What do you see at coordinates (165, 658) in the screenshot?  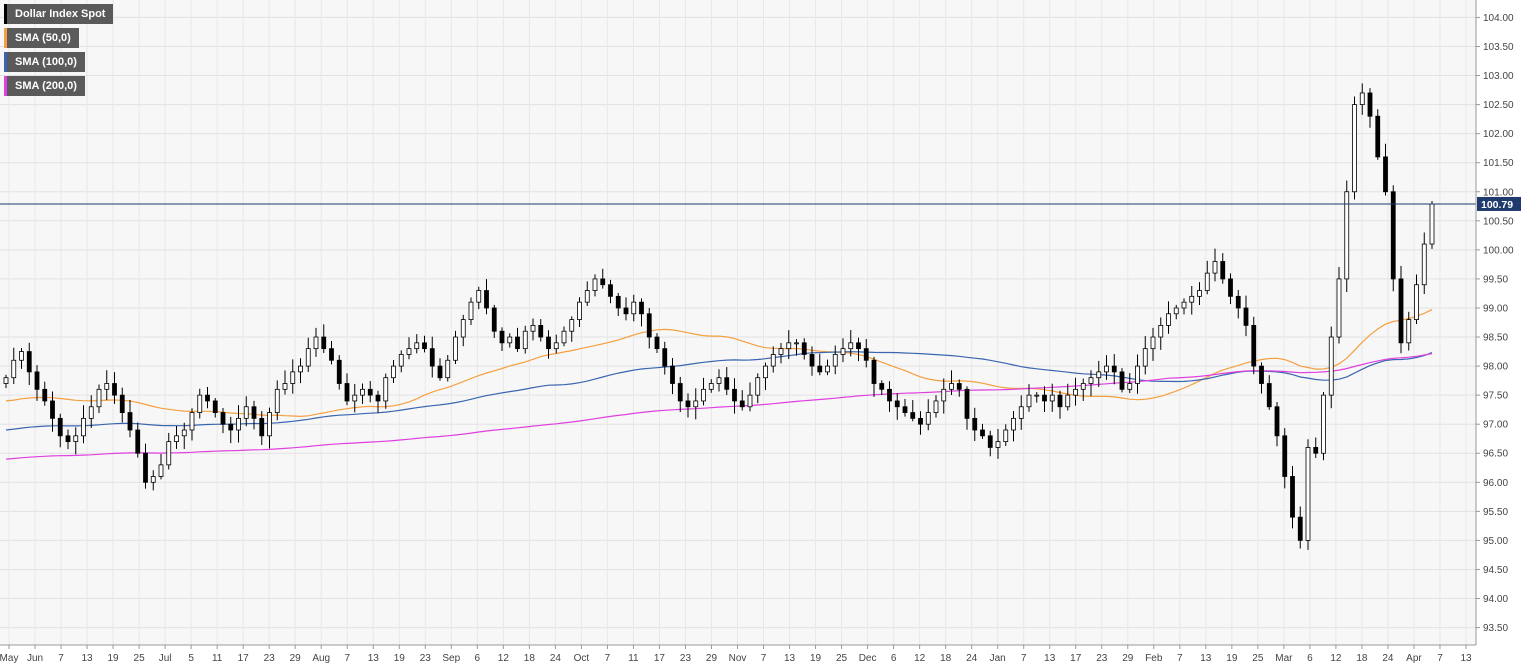 I see `x-tick-label: Jul` at bounding box center [165, 658].